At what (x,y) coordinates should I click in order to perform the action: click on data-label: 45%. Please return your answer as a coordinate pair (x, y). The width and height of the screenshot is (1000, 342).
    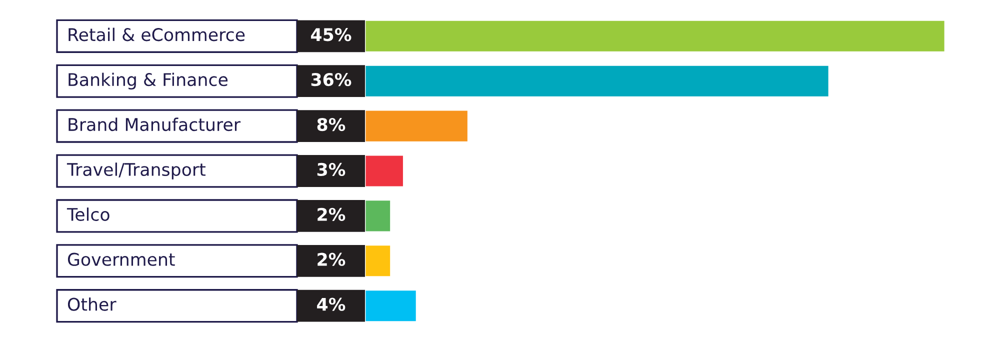
    Looking at the image, I should click on (331, 35).